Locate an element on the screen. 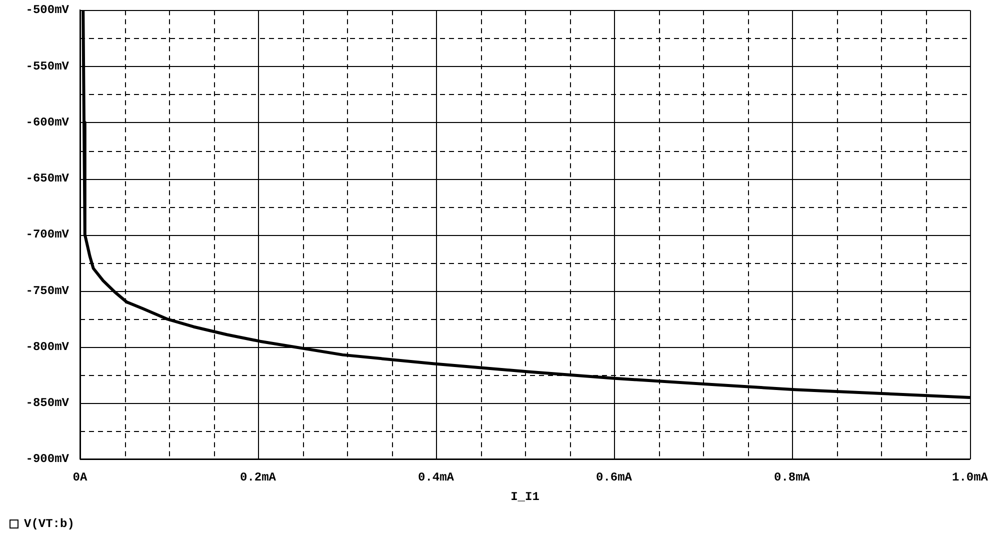 This screenshot has height=540, width=994. x-tick-label: 0.8mA is located at coordinates (792, 477).